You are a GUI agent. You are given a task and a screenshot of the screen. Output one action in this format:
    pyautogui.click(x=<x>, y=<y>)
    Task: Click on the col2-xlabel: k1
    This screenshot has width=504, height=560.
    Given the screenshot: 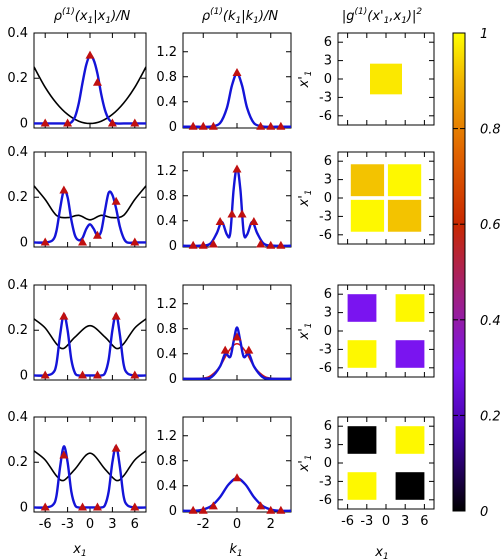 What is the action you would take?
    pyautogui.click(x=235, y=550)
    